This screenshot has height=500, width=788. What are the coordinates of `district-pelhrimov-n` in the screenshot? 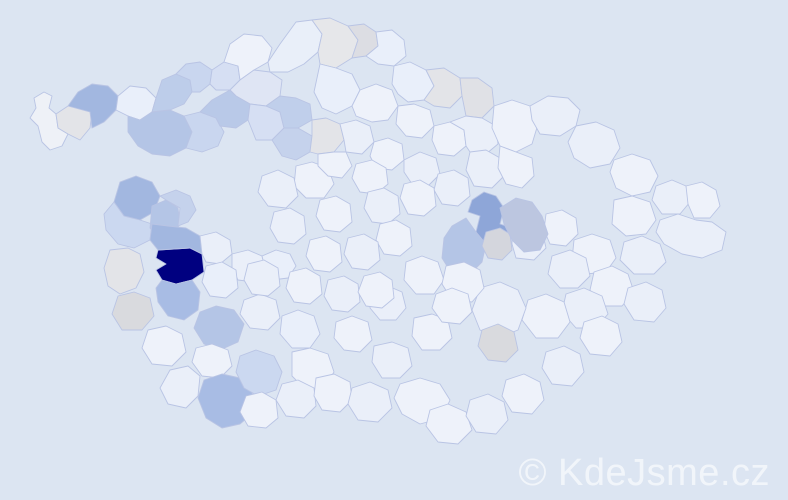 It's located at (362, 252).